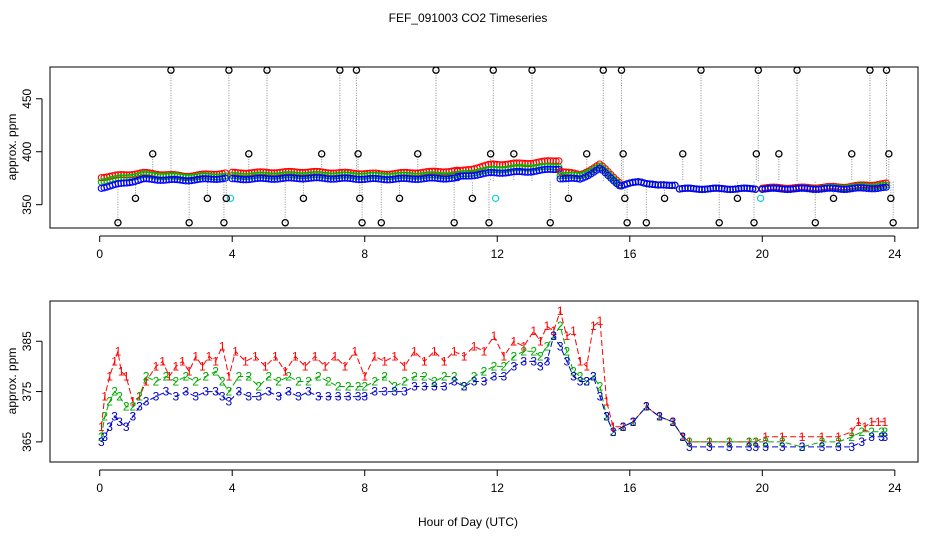 This screenshot has height=540, width=936. Describe the element at coordinates (27, 341) in the screenshot. I see `bottom-y-tick-label: 385` at that location.